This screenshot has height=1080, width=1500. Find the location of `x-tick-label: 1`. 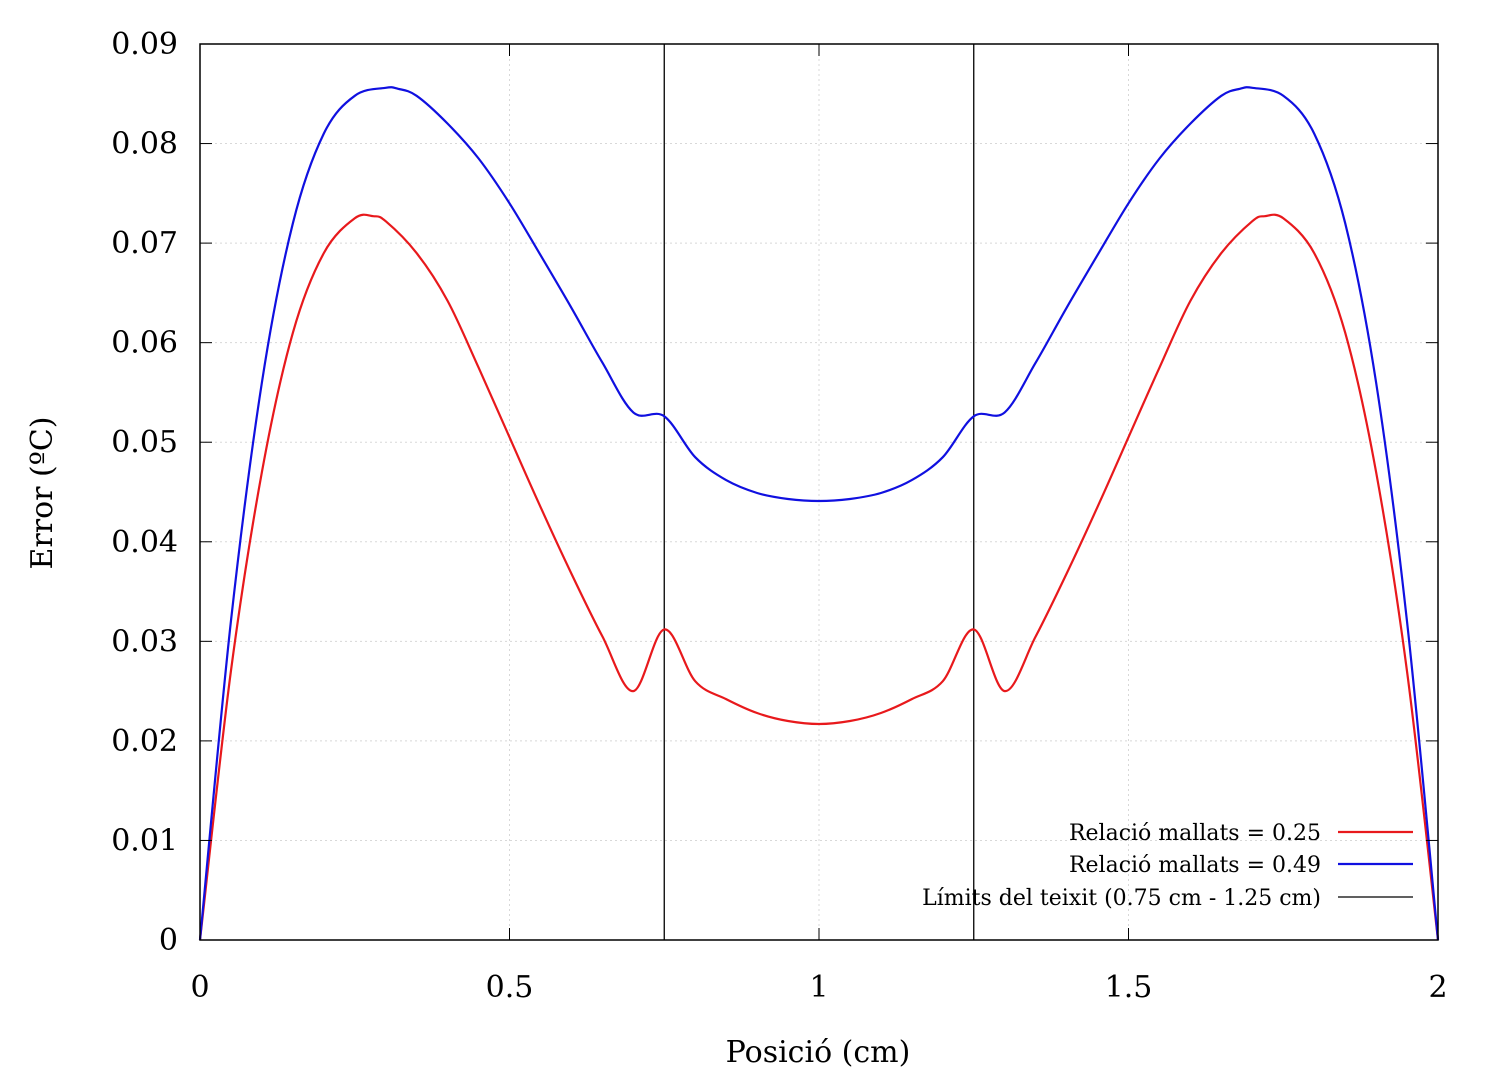

x-tick-label: 1 is located at coordinates (818, 987).